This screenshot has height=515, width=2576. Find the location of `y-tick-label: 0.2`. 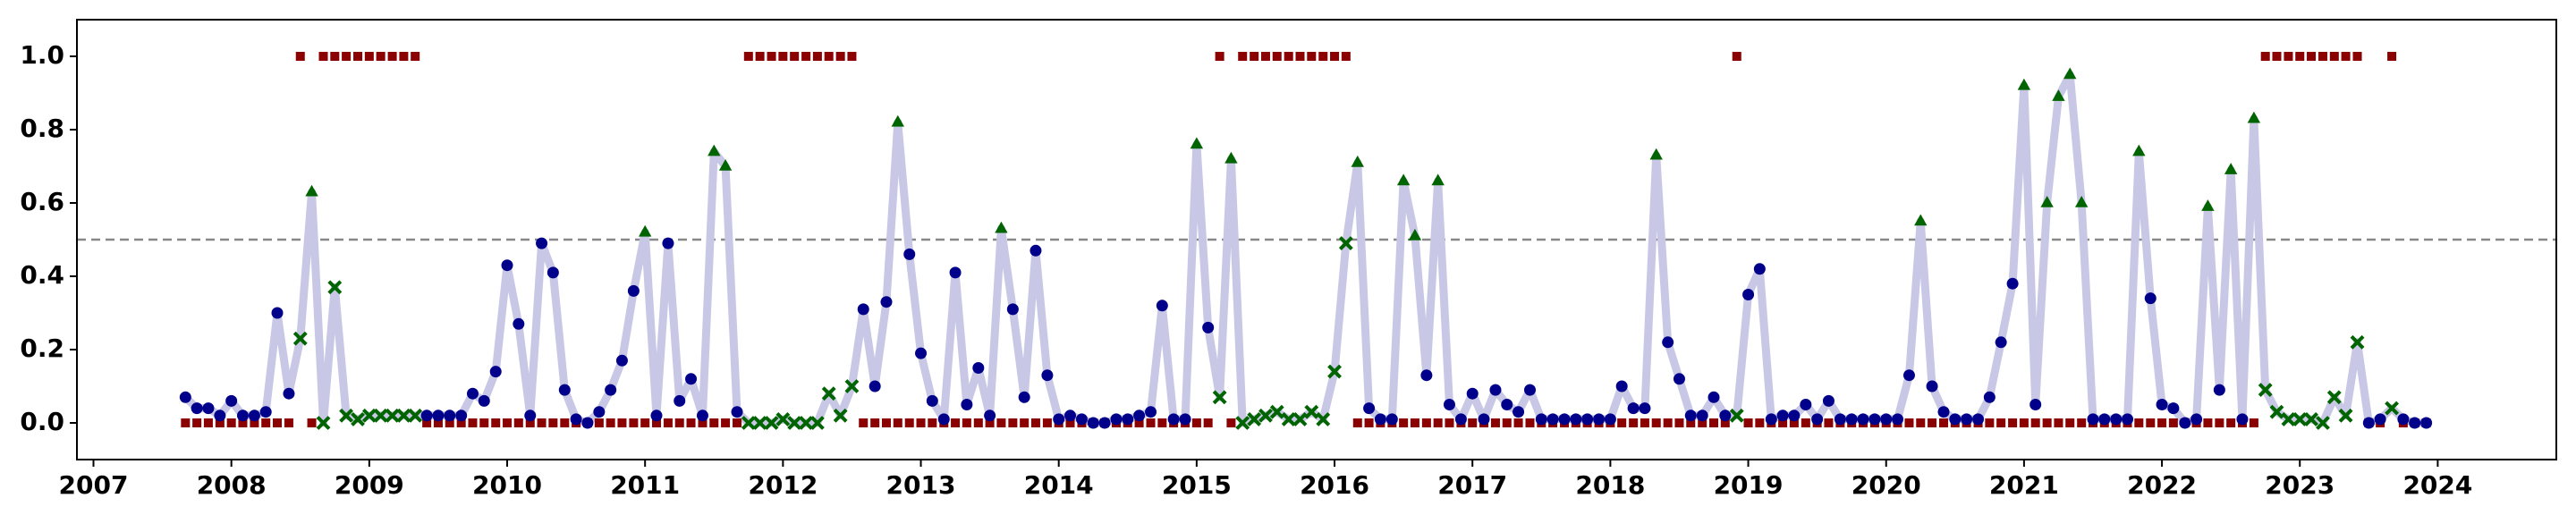

y-tick-label: 0.2 is located at coordinates (42, 348).